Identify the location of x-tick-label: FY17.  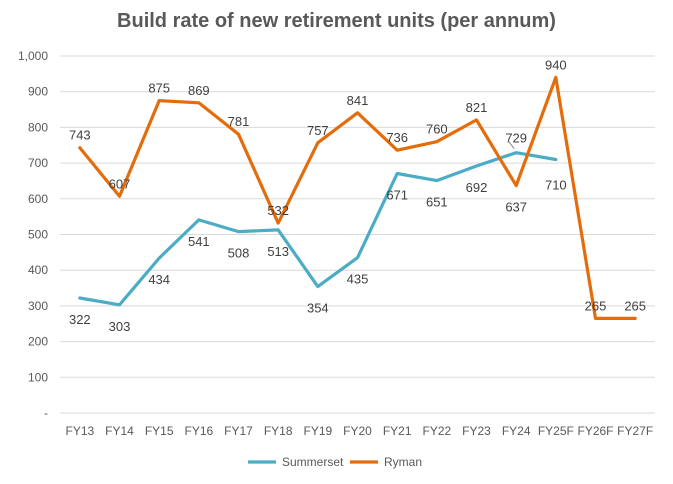
(238, 431).